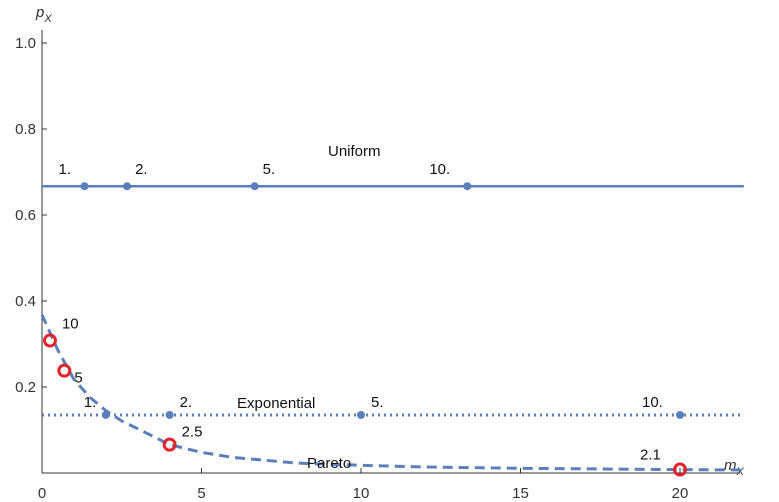 The height and width of the screenshot is (502, 779). What do you see at coordinates (269, 169) in the screenshot?
I see `uniform-point-label: 5.` at bounding box center [269, 169].